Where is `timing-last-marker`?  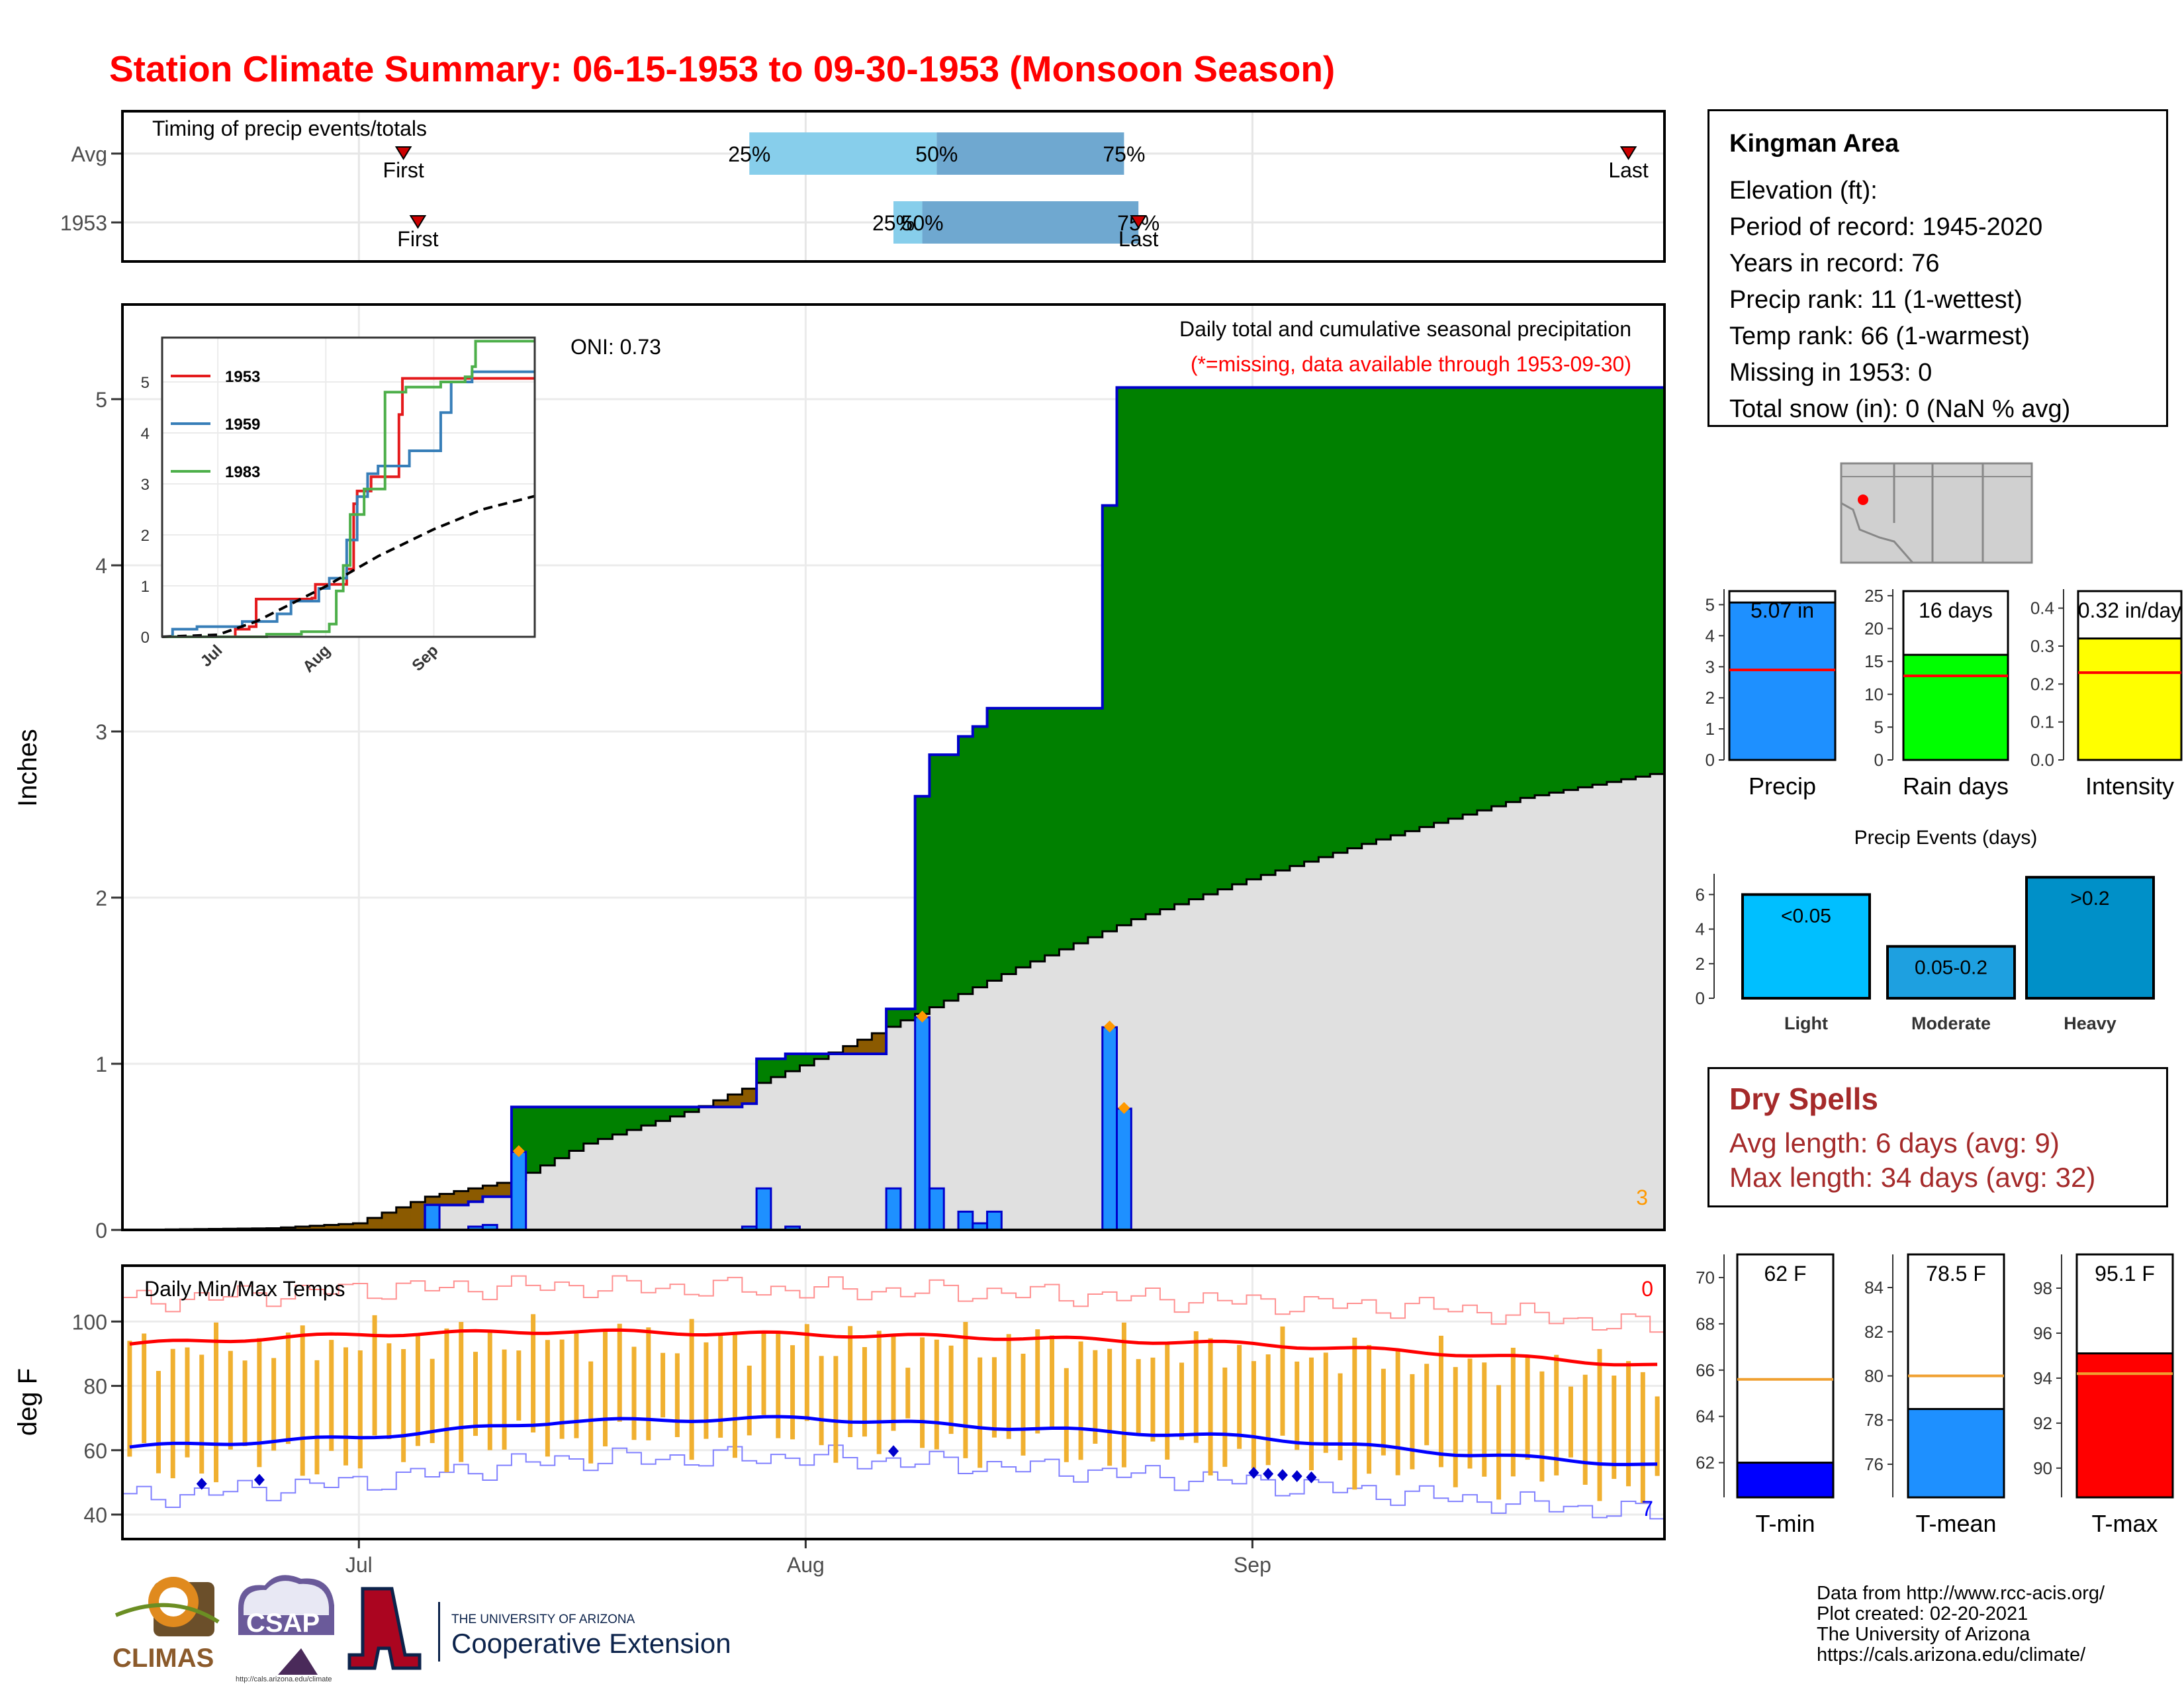 timing-last-marker is located at coordinates (1139, 222).